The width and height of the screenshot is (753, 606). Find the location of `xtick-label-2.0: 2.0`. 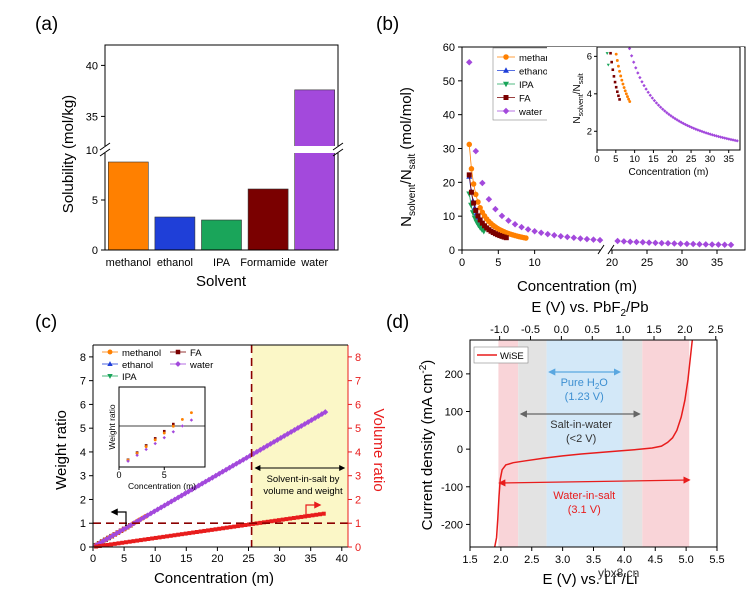

xtick-label-2.0: 2.0 is located at coordinates (500, 560).